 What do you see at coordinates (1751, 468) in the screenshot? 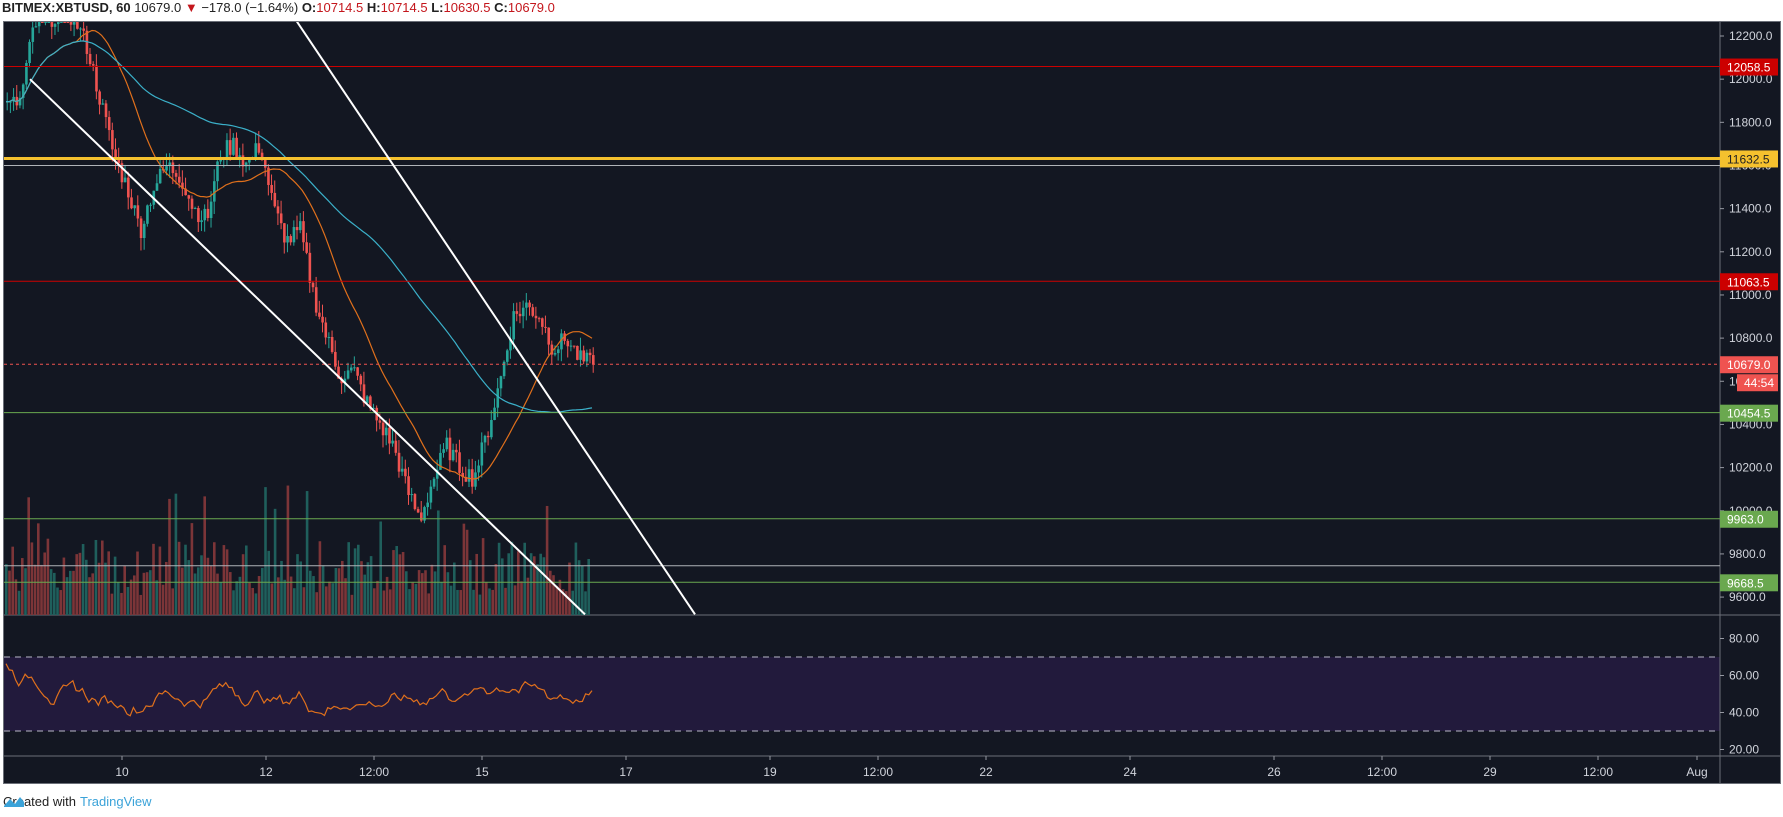
I see `price-tick-label: 10200.0` at bounding box center [1751, 468].